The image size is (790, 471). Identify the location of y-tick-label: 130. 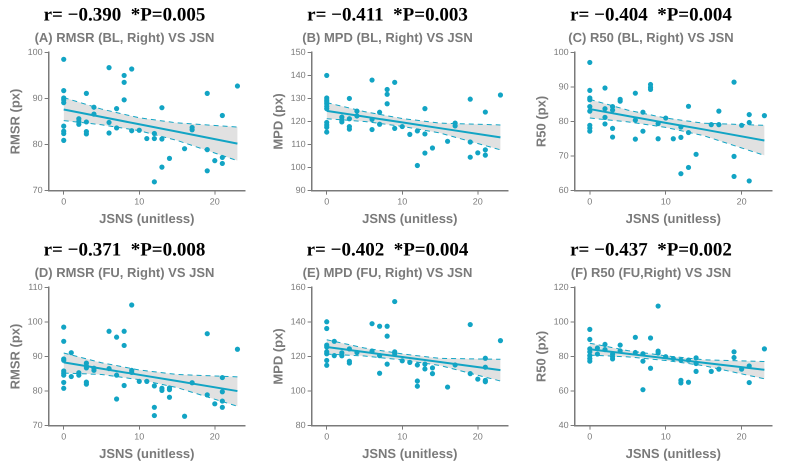
(298, 97).